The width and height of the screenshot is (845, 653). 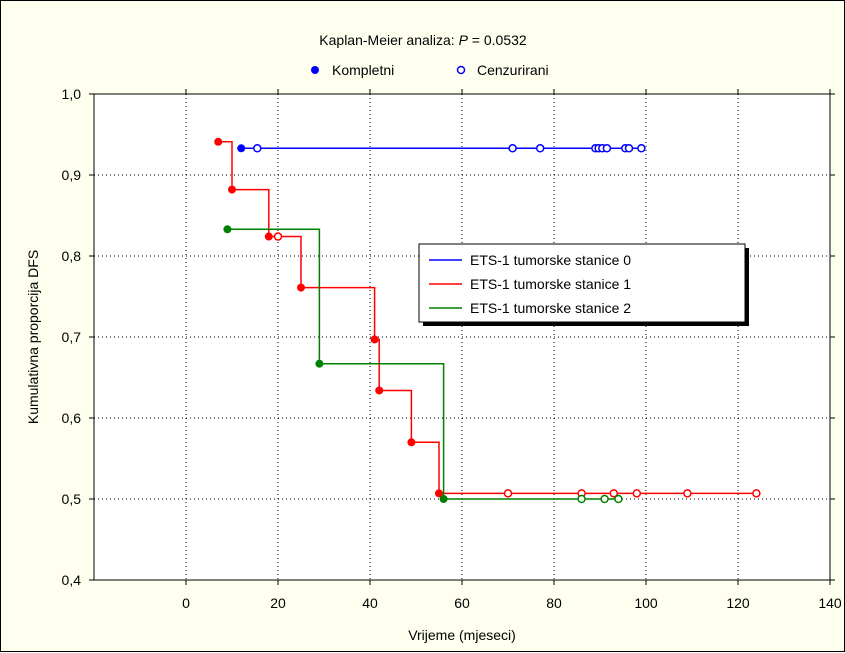 What do you see at coordinates (464, 40) in the screenshot?
I see `chart-title-p: P` at bounding box center [464, 40].